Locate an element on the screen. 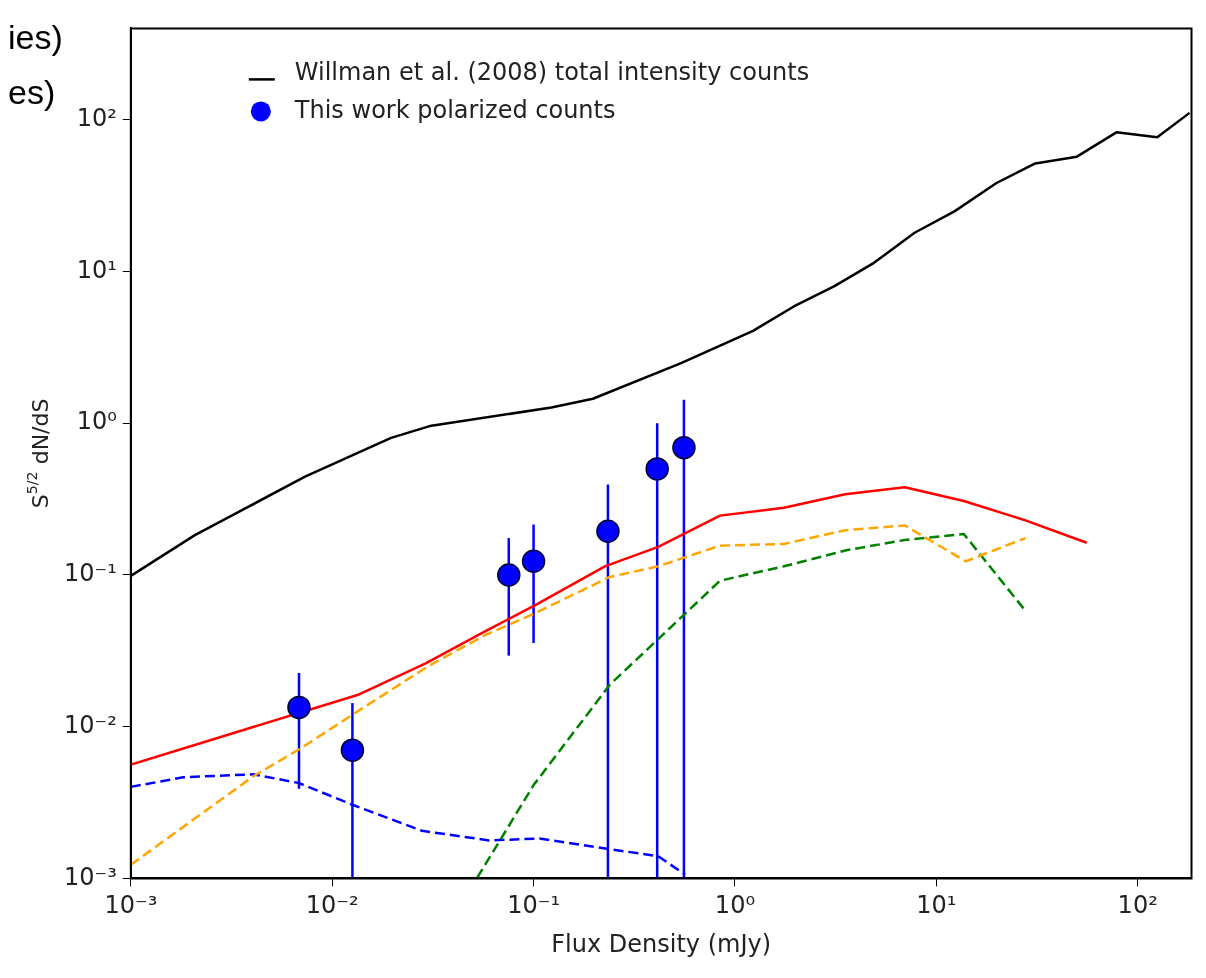 The width and height of the screenshot is (1206, 978). y-tick-label: 10⁻¹ is located at coordinates (90, 573).